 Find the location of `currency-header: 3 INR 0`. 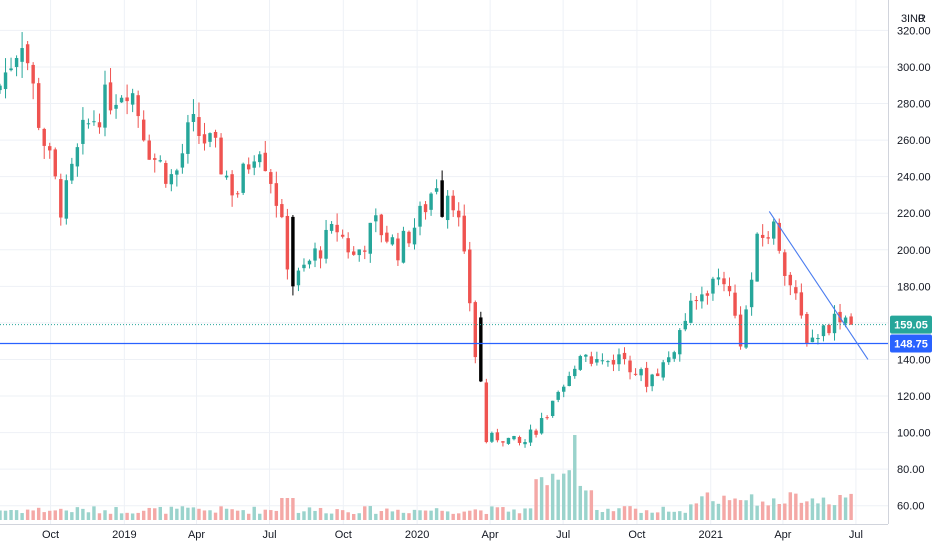

currency-header: 3 INR 0 is located at coordinates (913, 19).